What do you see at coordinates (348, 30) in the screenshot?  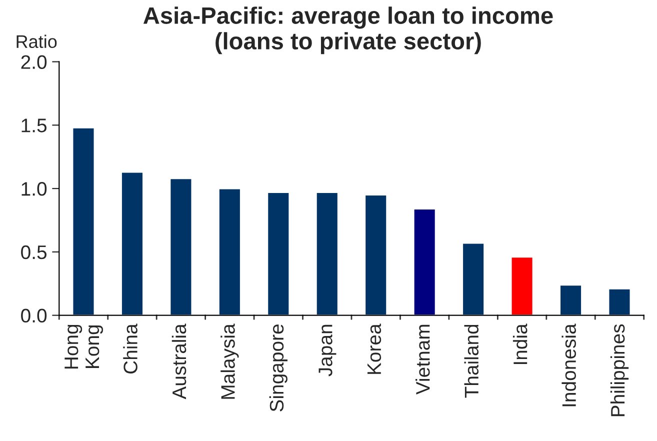 I see `chart-title: Asia-Pacific: average loan to income (loans to private sector)` at bounding box center [348, 30].